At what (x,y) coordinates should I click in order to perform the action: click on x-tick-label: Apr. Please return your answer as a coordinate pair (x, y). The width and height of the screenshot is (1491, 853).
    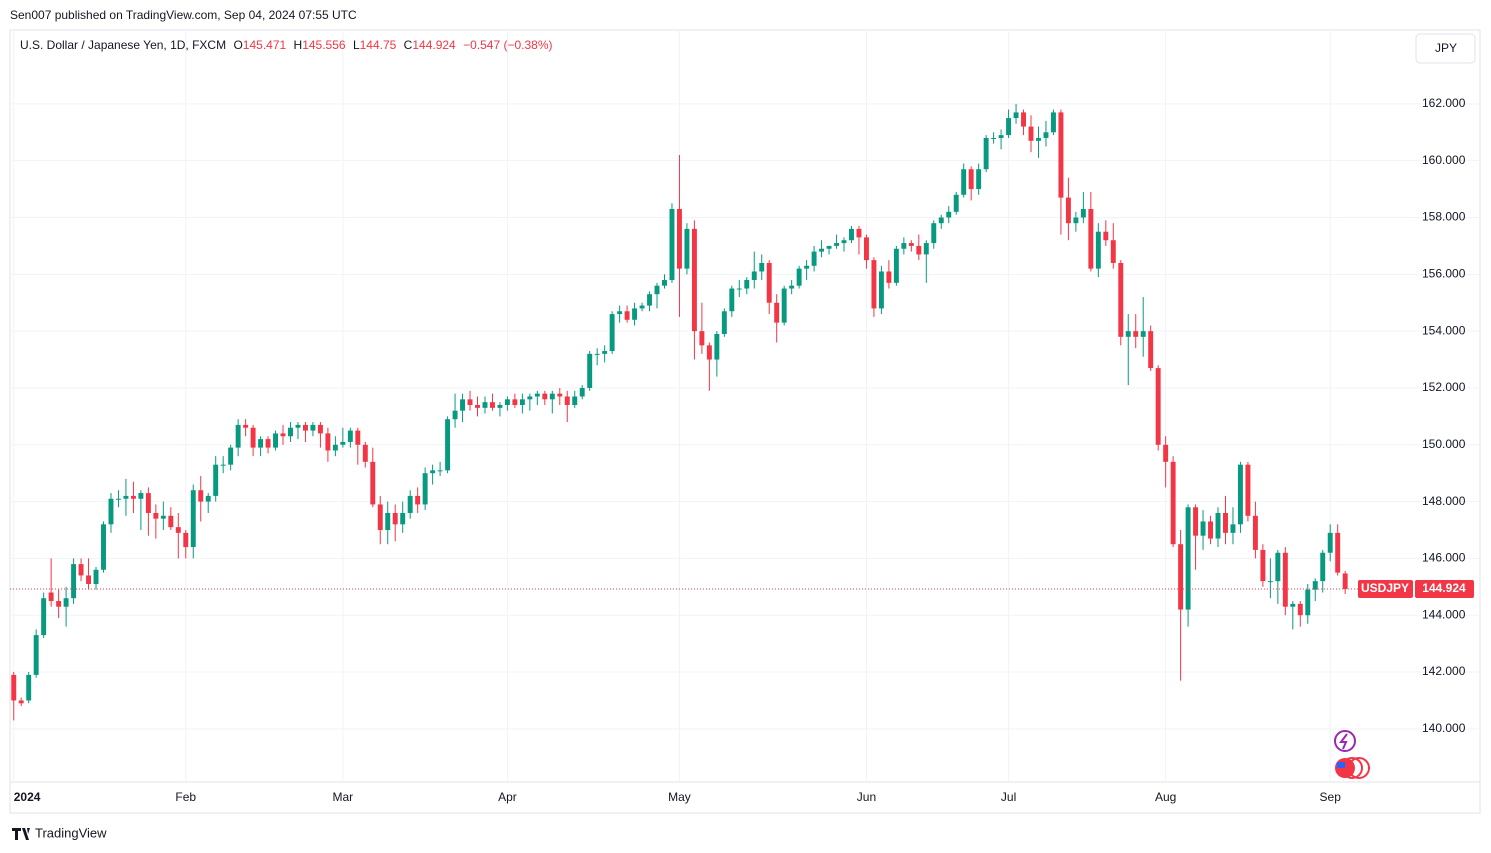
    Looking at the image, I should click on (507, 797).